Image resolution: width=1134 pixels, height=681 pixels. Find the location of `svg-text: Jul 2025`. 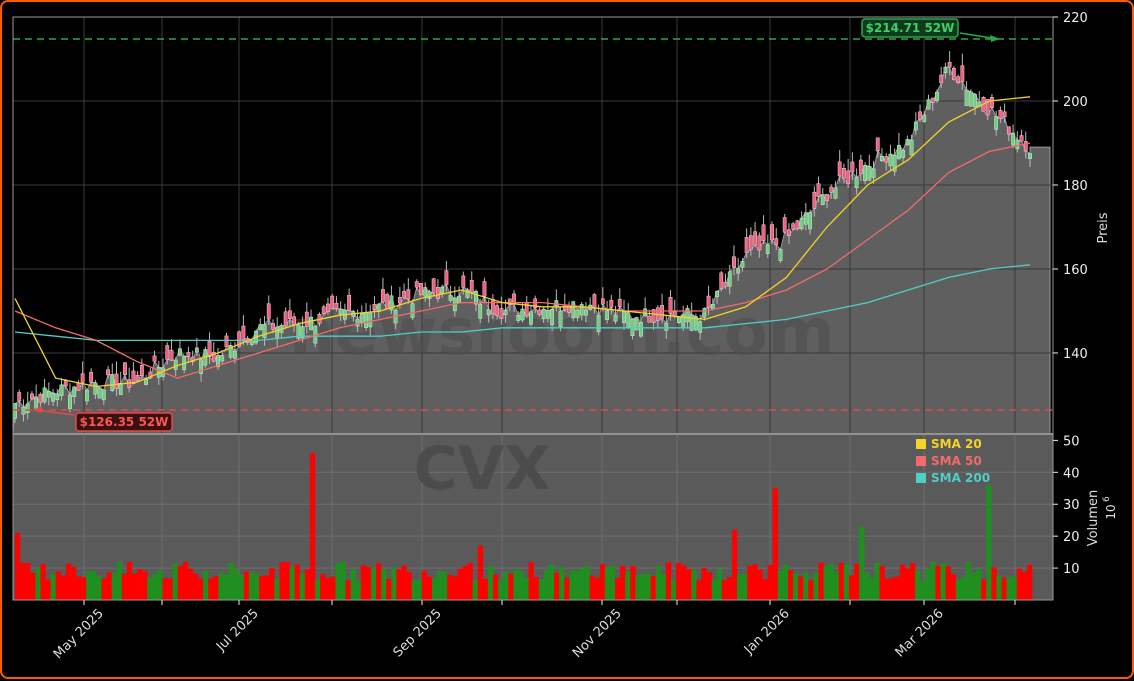

svg-text: Jul 2025 is located at coordinates (237, 630).